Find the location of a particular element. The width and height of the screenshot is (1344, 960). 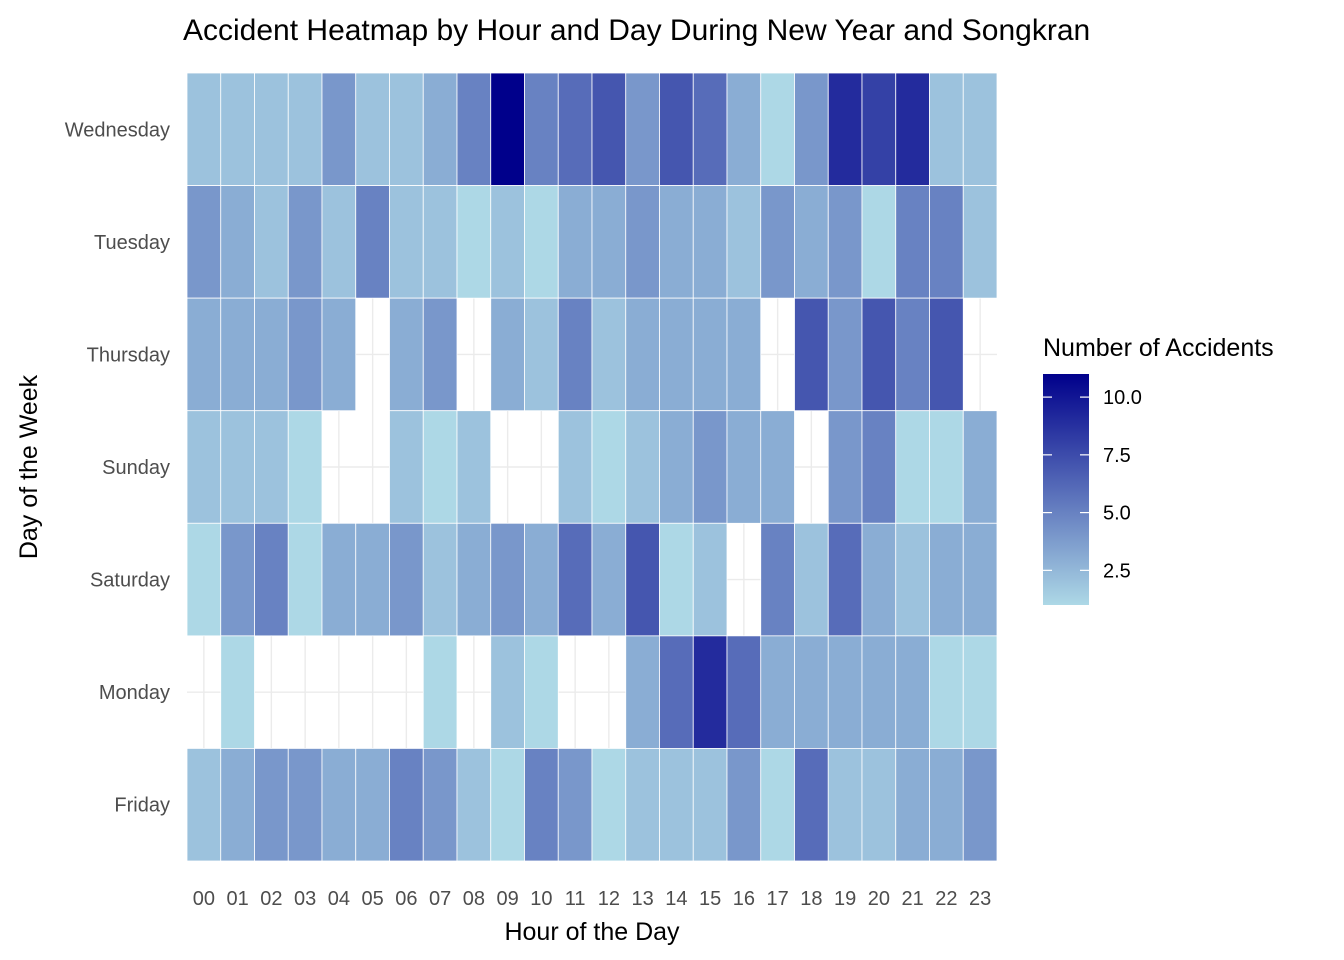

x-tick-label: 18 is located at coordinates (811, 899).